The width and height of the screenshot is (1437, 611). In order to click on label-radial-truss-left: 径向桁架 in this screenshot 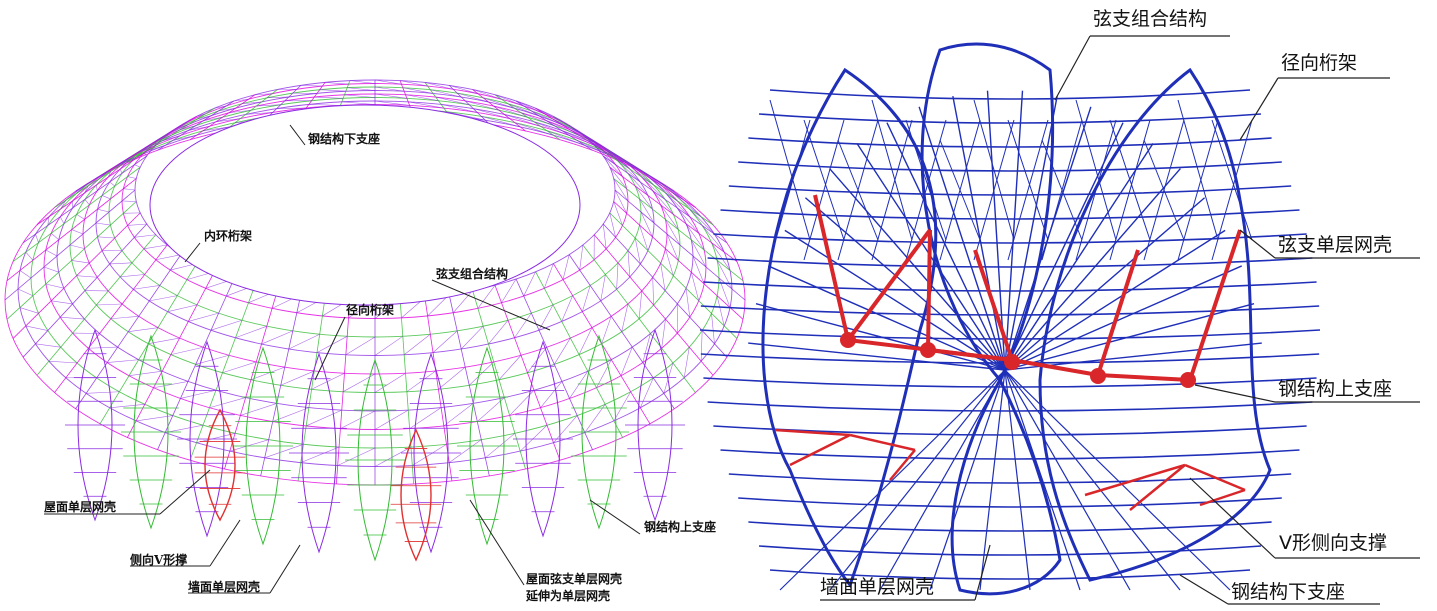, I will do `click(370, 310)`.